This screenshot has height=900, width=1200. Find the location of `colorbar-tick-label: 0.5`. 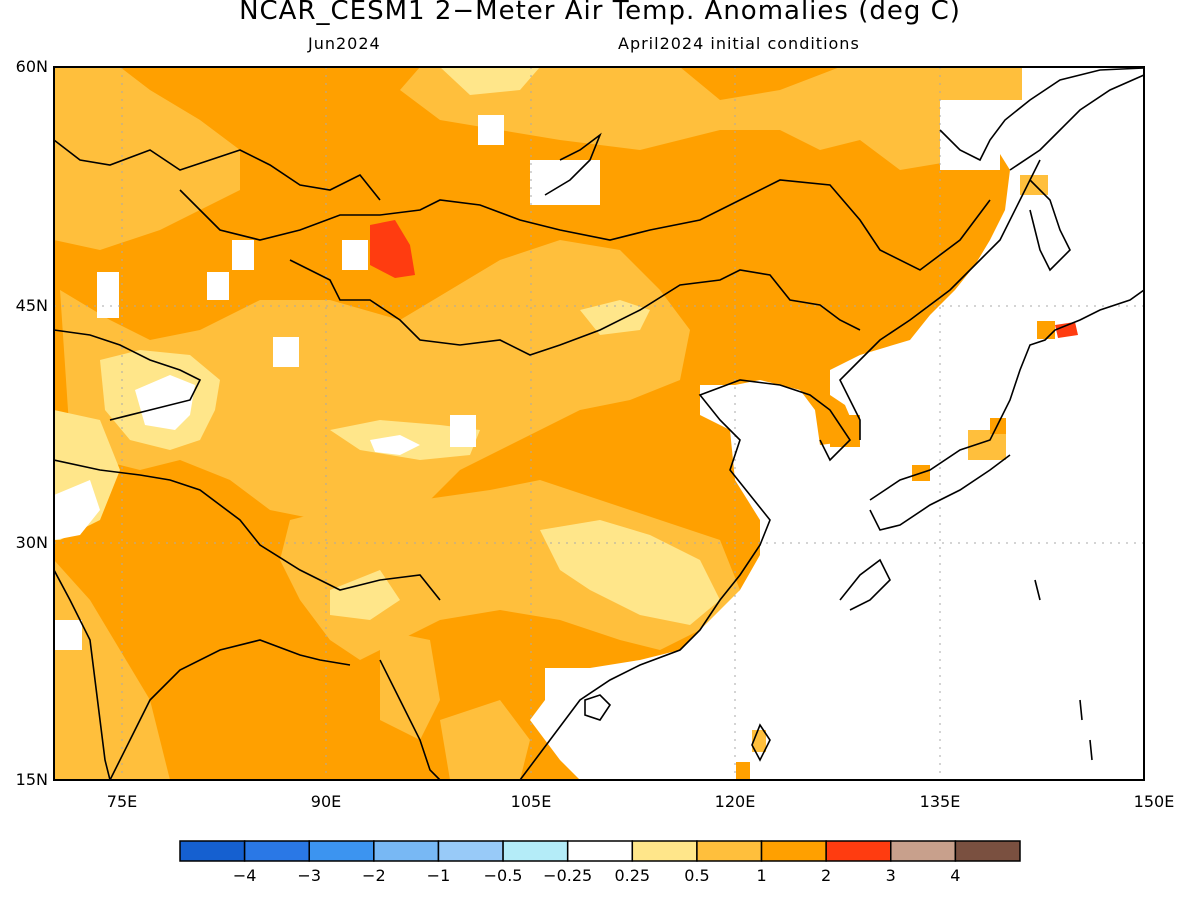

colorbar-tick-label: 0.5 is located at coordinates (697, 875).